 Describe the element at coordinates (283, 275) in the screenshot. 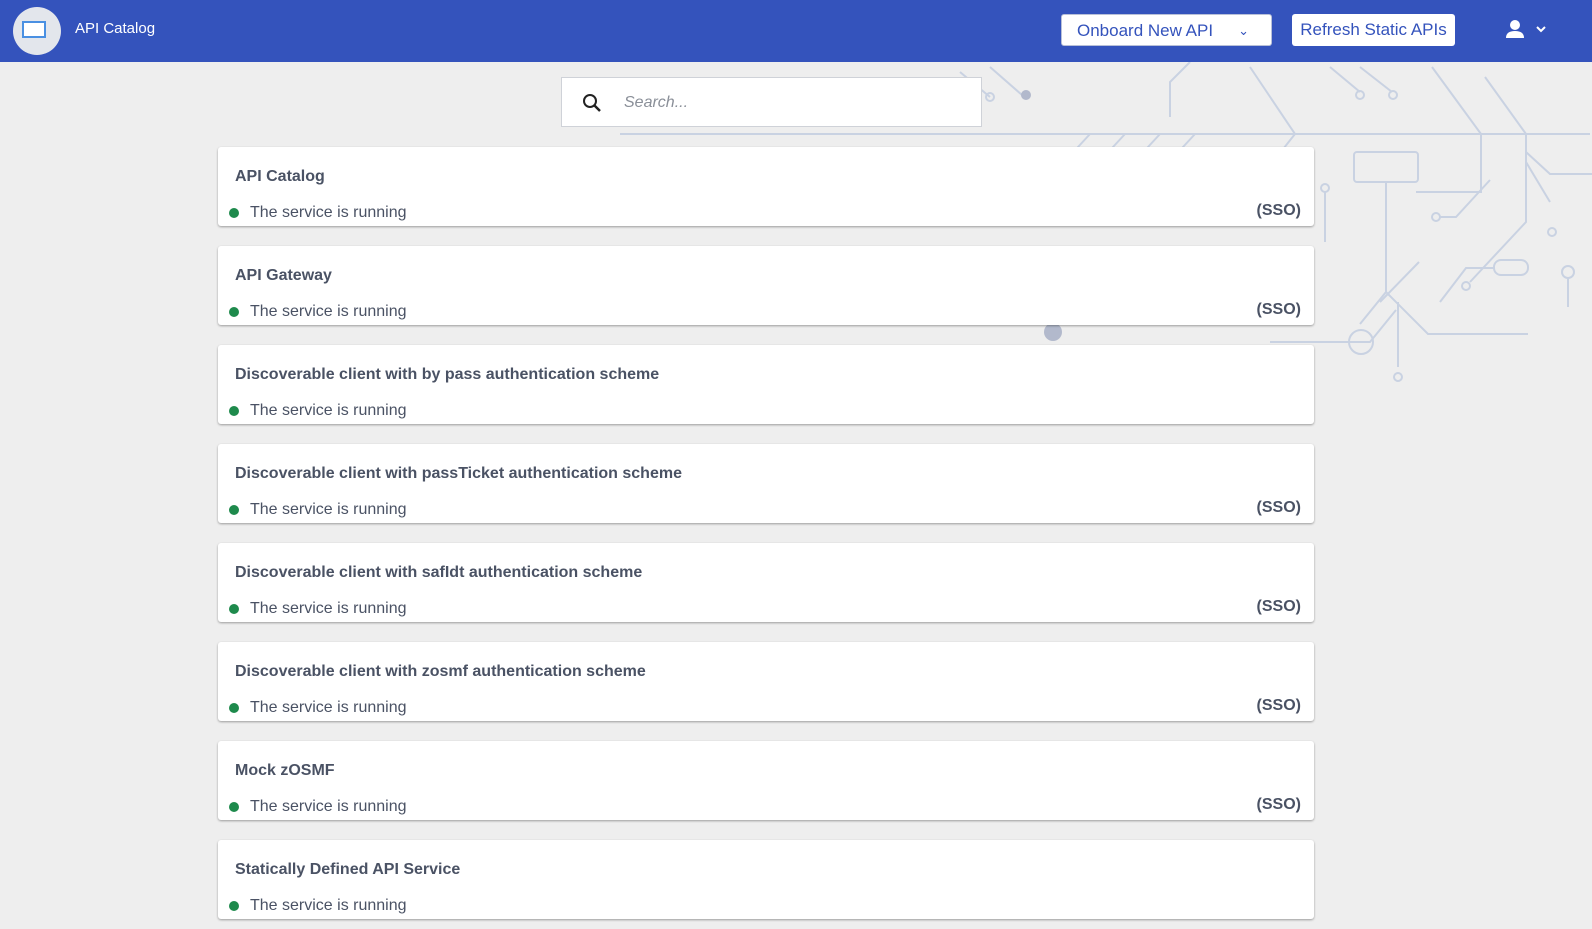

I see `service-title: API Gateway` at that location.